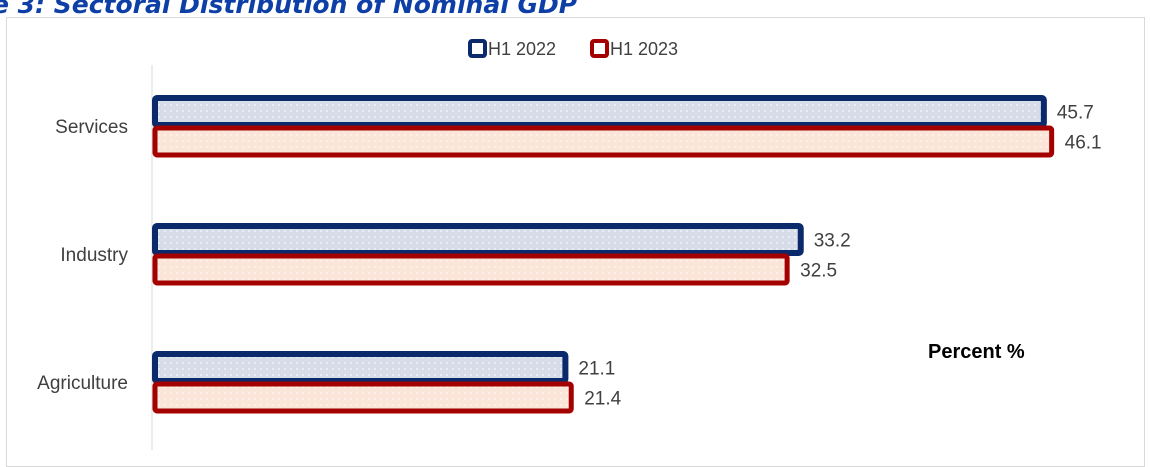  What do you see at coordinates (522, 49) in the screenshot?
I see `legend-label-0: H1 2022` at bounding box center [522, 49].